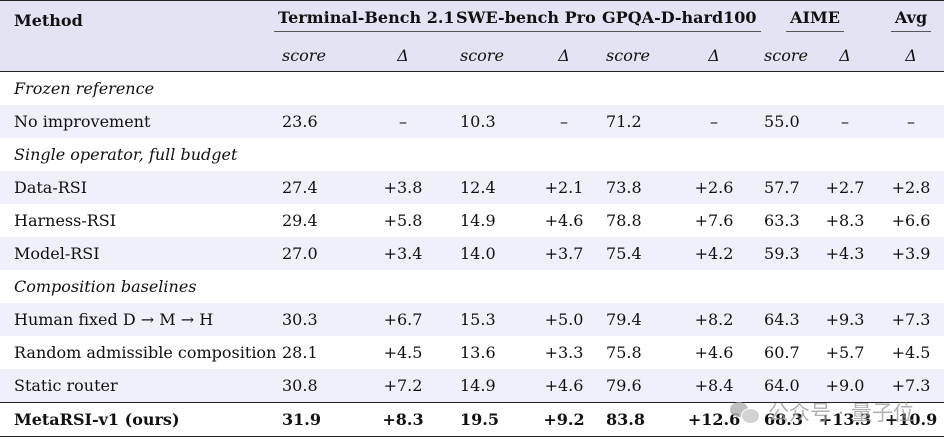 The height and width of the screenshot is (445, 944). Describe the element at coordinates (624, 121) in the screenshot. I see `value-cell: 71.2` at that location.